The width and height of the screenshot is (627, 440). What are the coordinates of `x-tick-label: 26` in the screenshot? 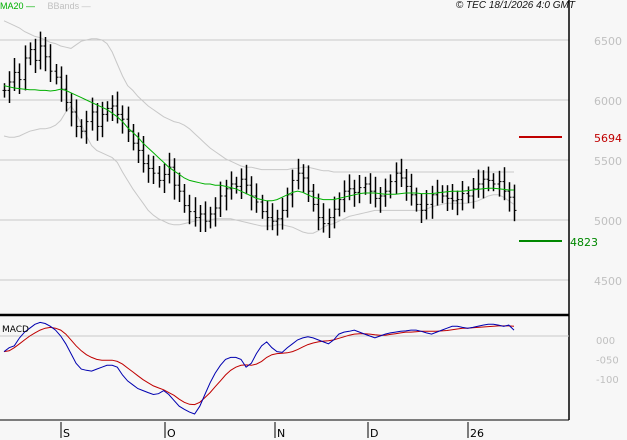 It's located at (477, 433).